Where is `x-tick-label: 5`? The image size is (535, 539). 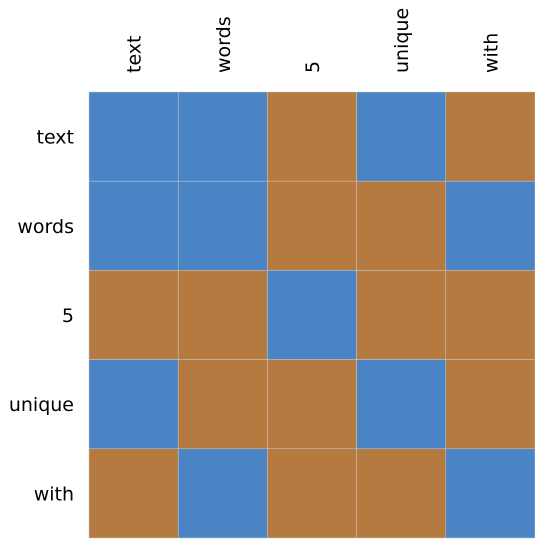
x-tick-label: 5 is located at coordinates (313, 67).